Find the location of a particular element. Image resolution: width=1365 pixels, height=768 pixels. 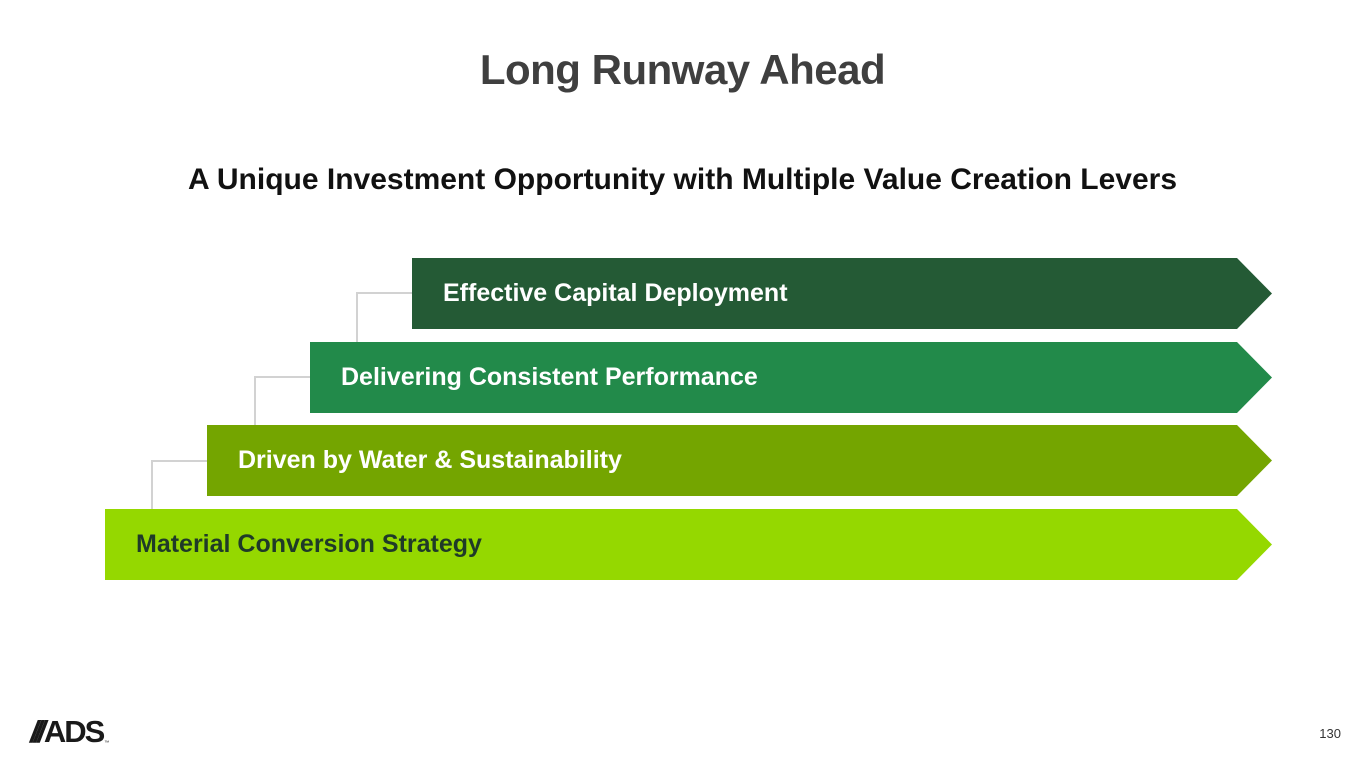

ads-logo: /// ADS ™ is located at coordinates (69, 732).